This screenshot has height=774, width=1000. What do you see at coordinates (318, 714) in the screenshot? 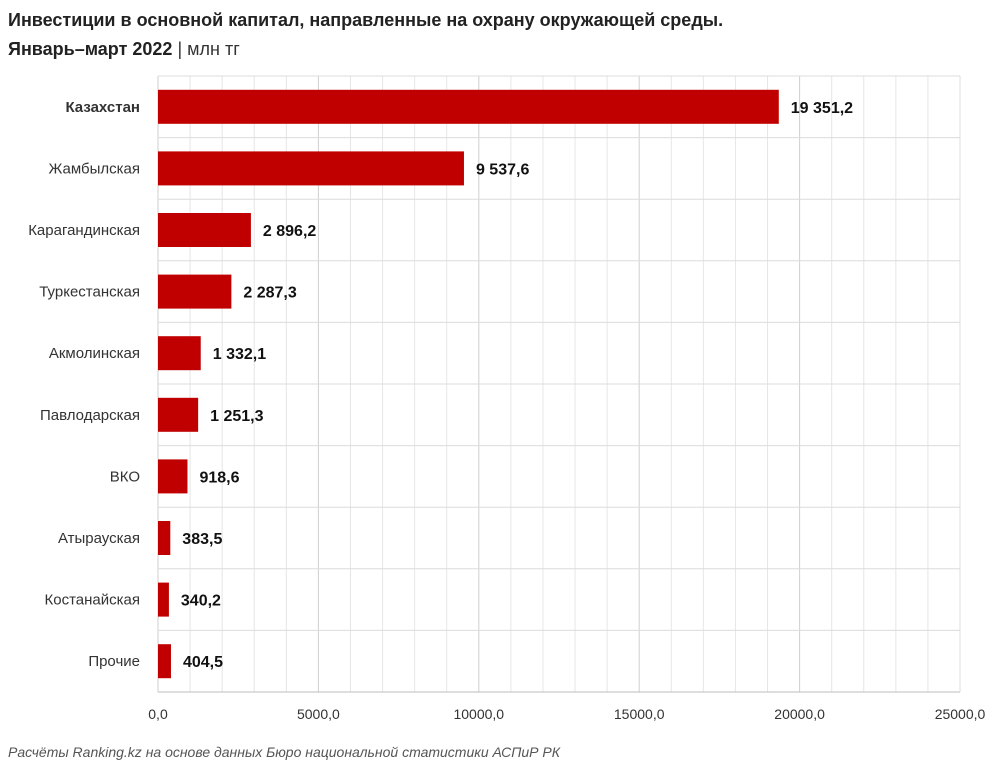
I see `x-tick-label: 5000,0` at bounding box center [318, 714].